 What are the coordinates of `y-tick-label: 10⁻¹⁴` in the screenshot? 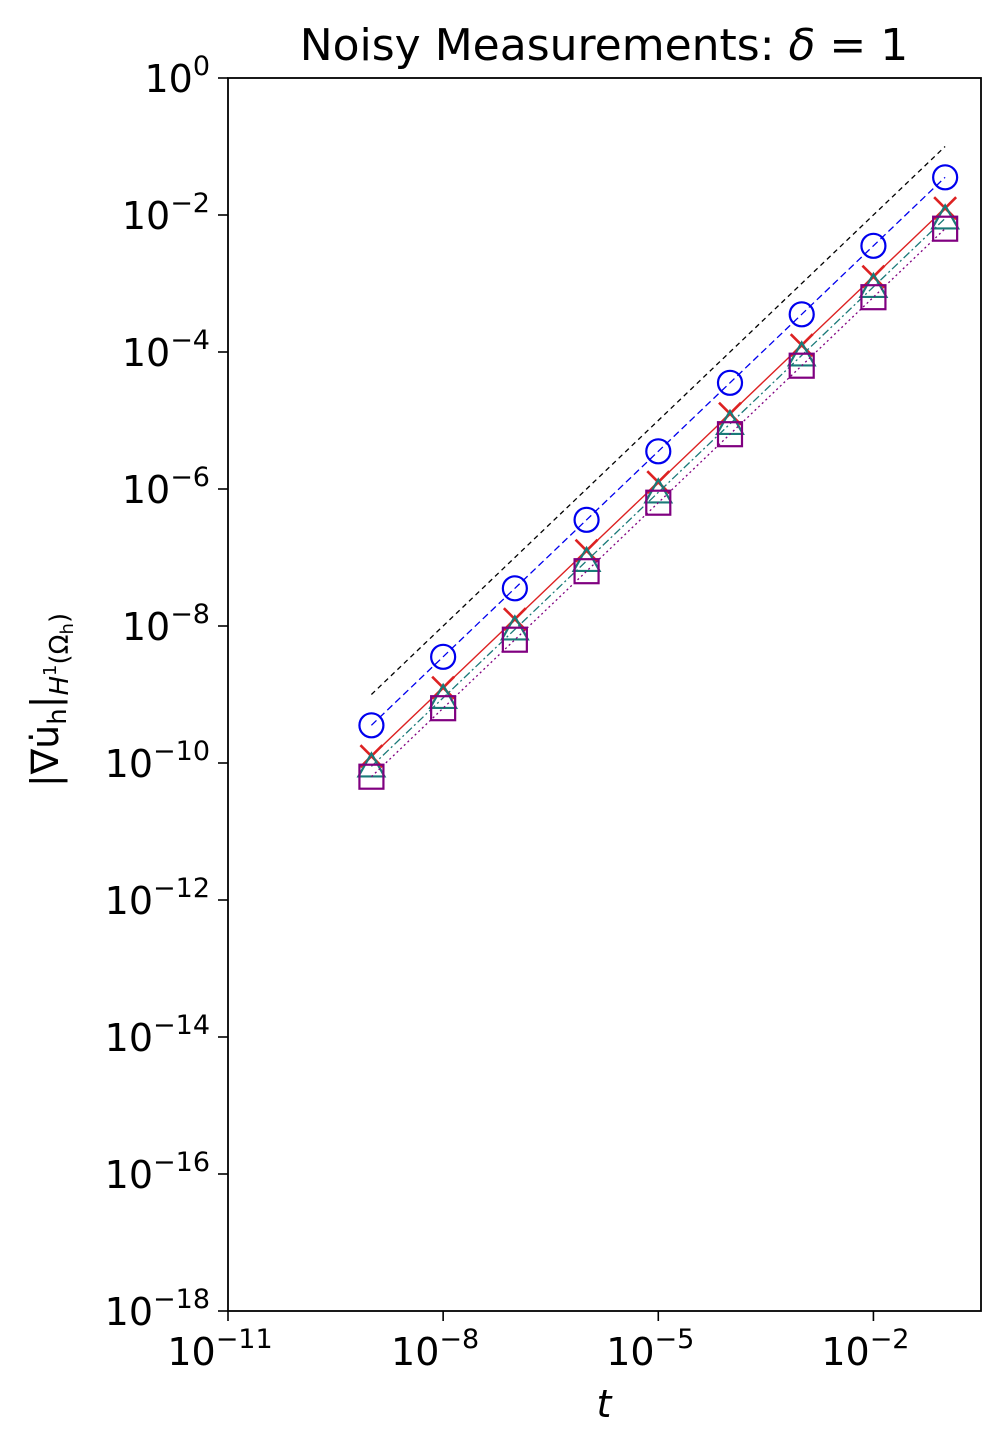 It's located at (157, 1035).